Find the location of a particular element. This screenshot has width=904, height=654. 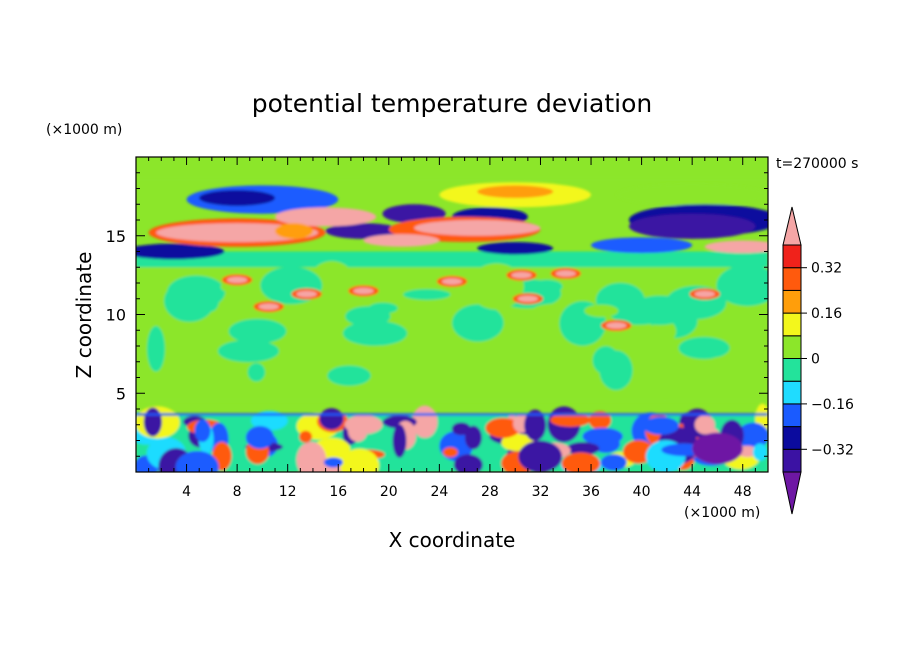

colorbar-tick-label: −0.16 is located at coordinates (832, 405).